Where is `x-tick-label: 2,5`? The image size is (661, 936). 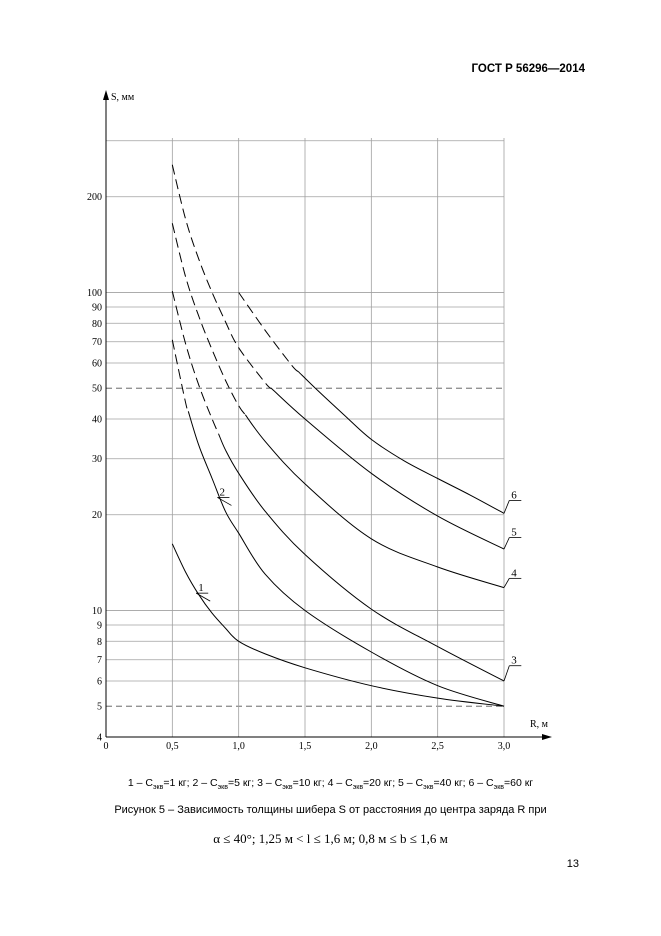
x-tick-label: 2,5 is located at coordinates (437, 746).